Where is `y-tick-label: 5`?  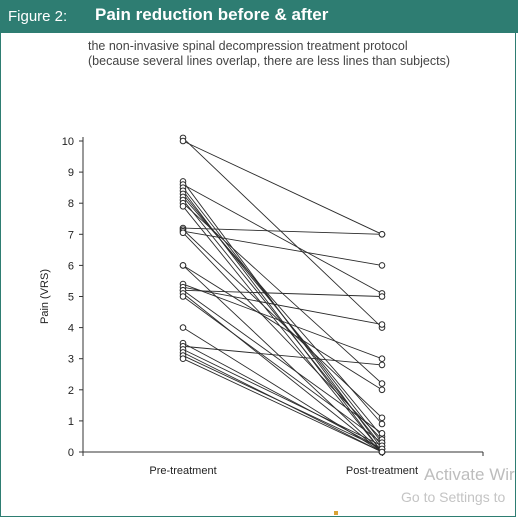 y-tick-label: 5 is located at coordinates (71, 298).